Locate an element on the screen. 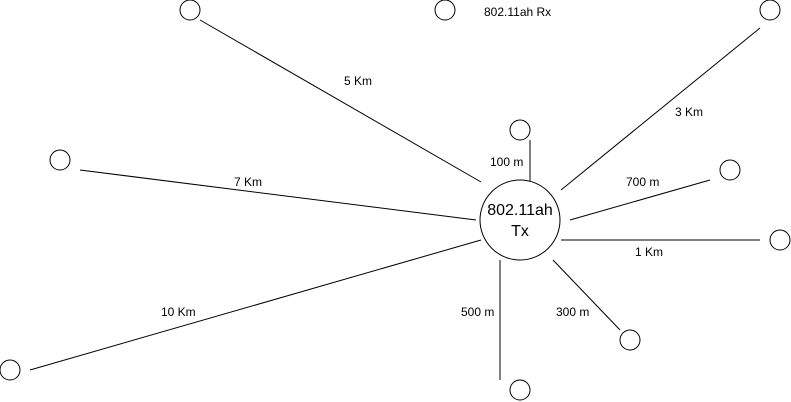 The image size is (791, 402). rx-node-top-right is located at coordinates (770, 10).